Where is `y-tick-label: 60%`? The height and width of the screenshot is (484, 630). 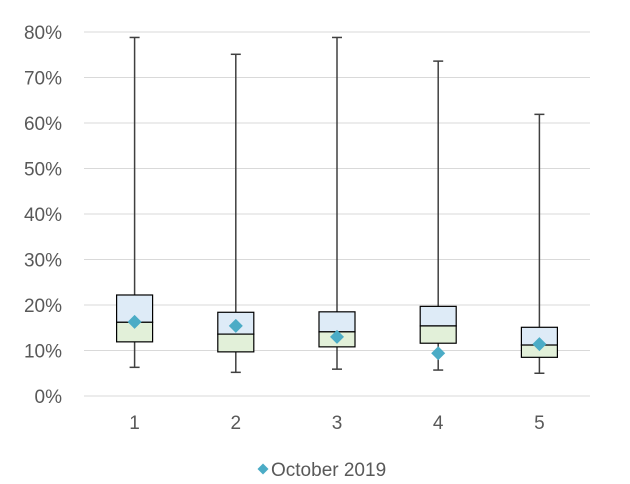
y-tick-label: 60% is located at coordinates (43, 124).